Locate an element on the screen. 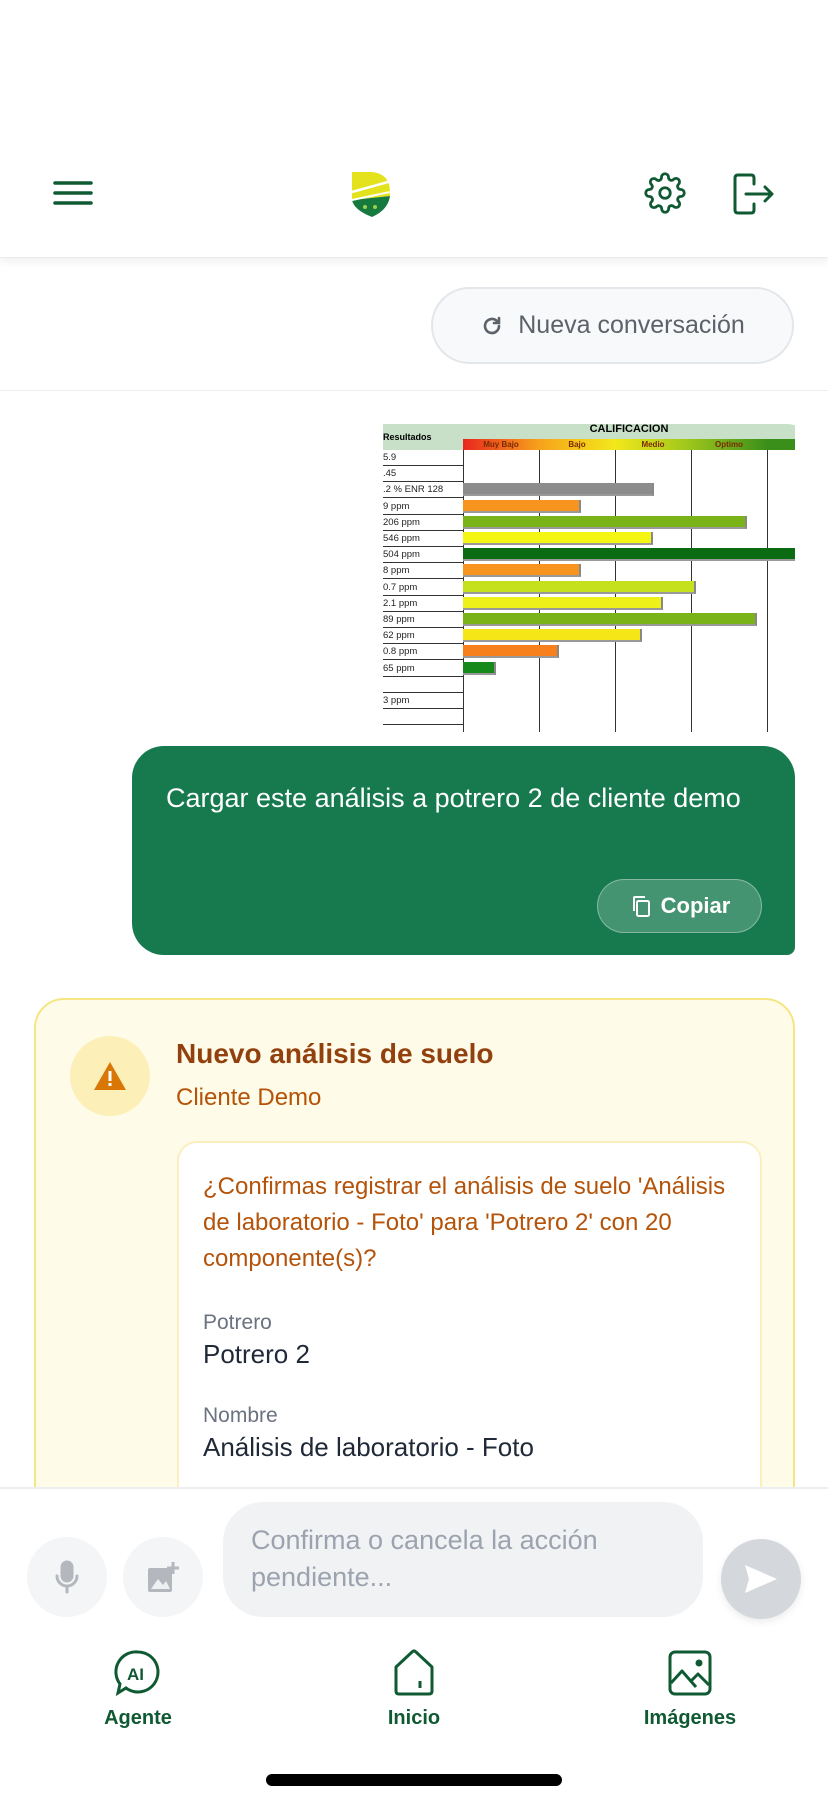 The width and height of the screenshot is (828, 1800). grid-line is located at coordinates (767, 591).